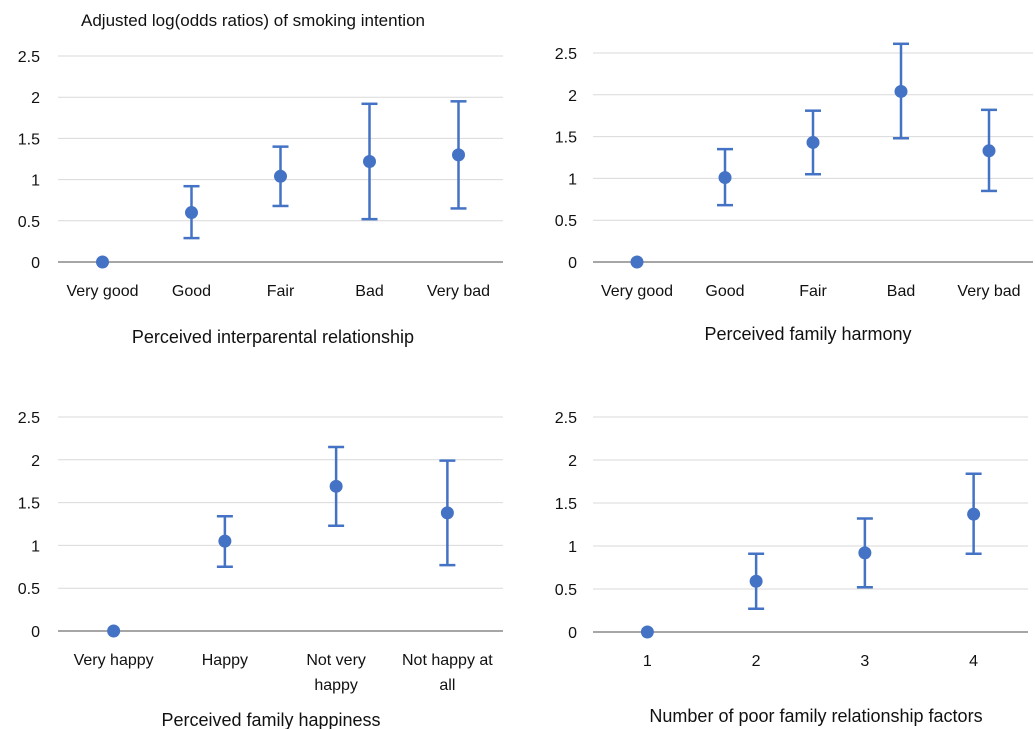 Image resolution: width=1035 pixels, height=729 pixels. I want to click on x-tick-label: all, so click(447, 685).